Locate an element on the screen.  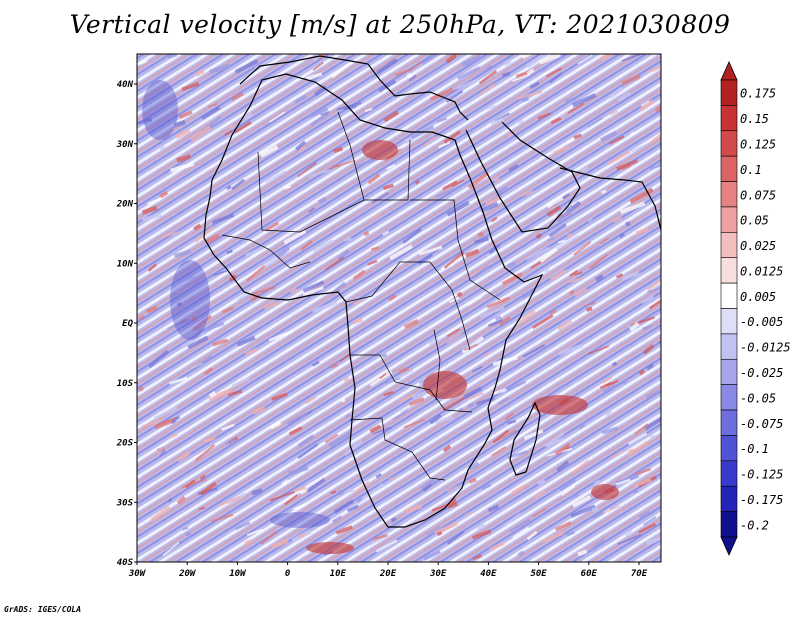
colorbar-label: 0.125 is located at coordinates (758, 144).